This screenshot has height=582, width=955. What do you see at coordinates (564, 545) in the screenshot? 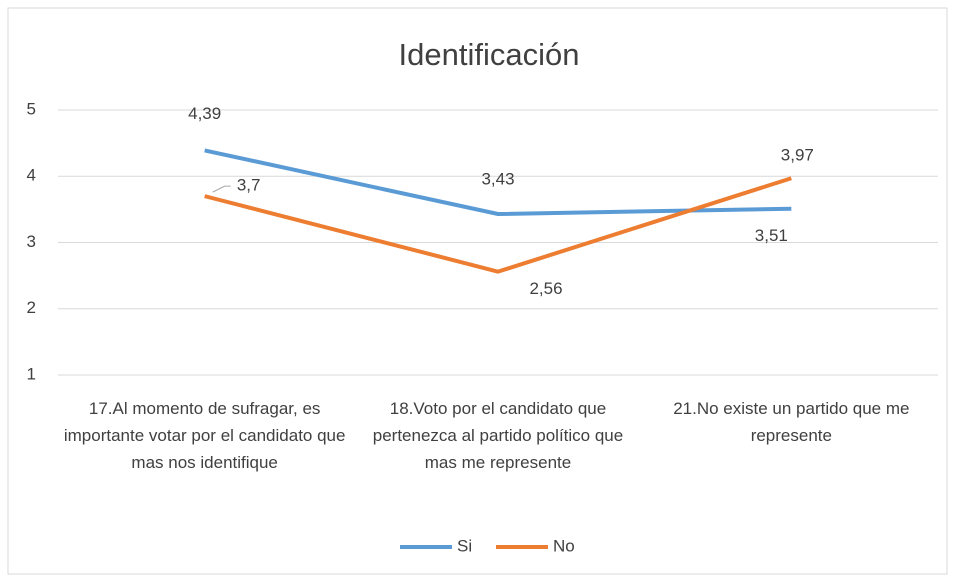
I see `legend-label: No` at bounding box center [564, 545].